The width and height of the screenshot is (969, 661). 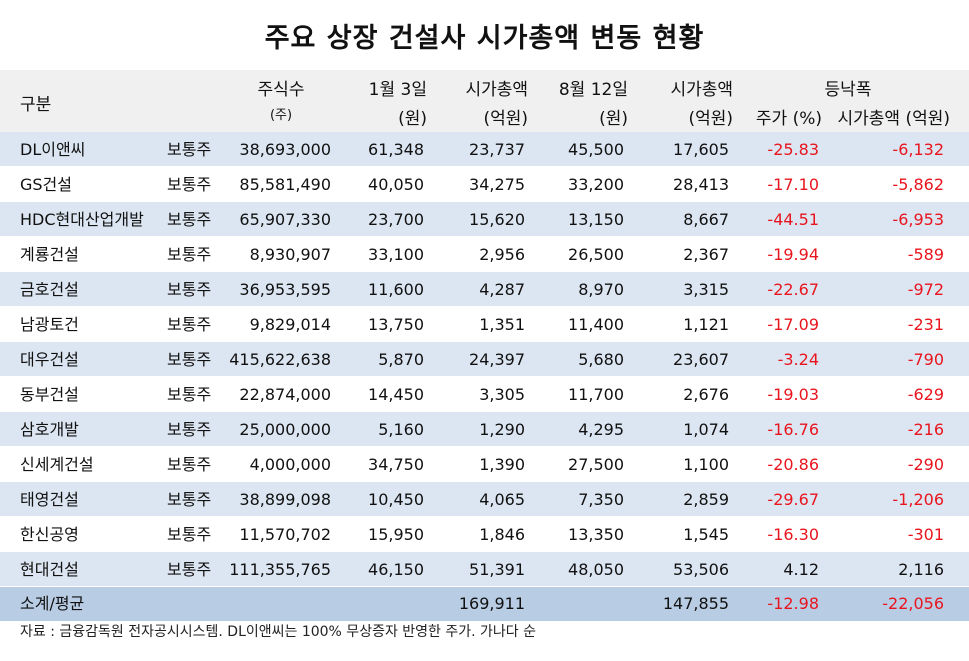 What do you see at coordinates (49, 359) in the screenshot?
I see `cell-name: 대우건설` at bounding box center [49, 359].